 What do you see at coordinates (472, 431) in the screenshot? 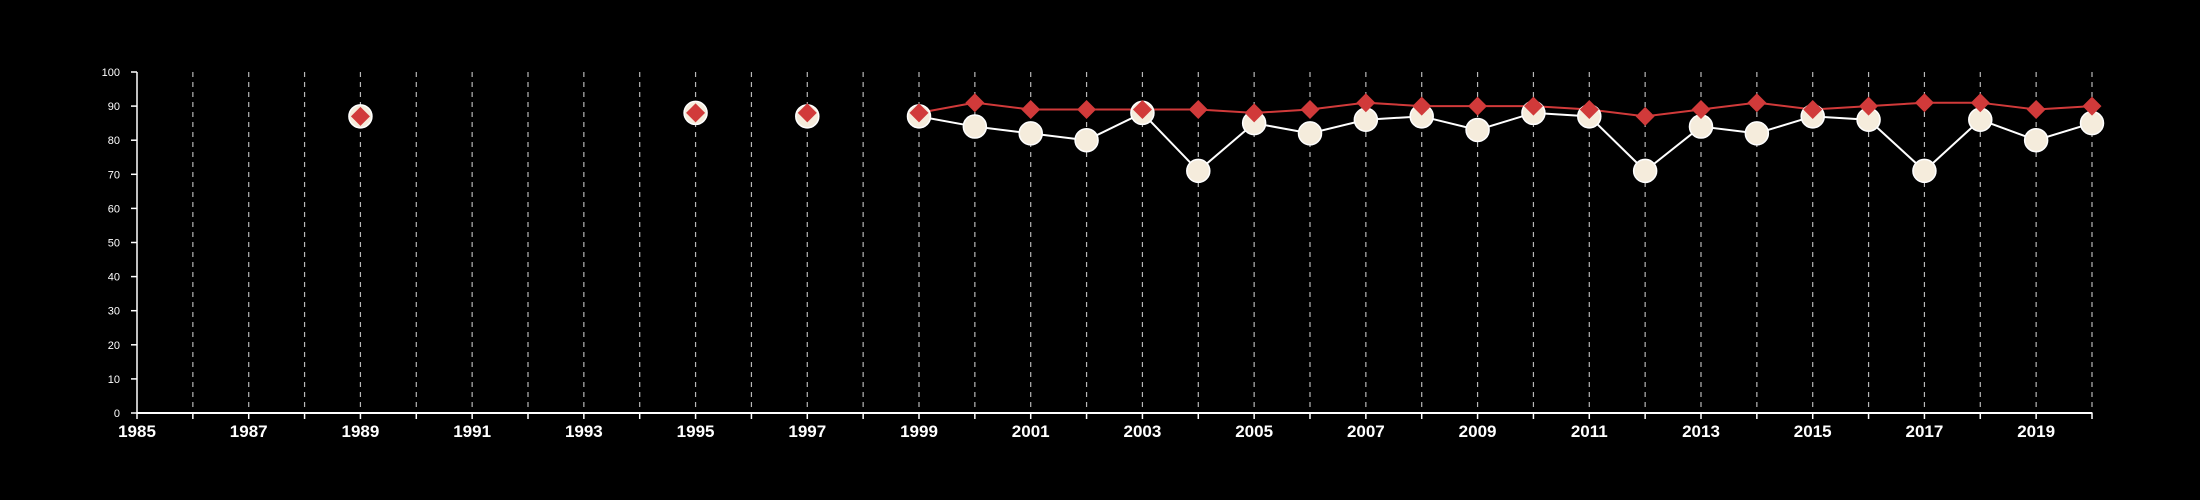
I see `x-tick-label: 1991` at bounding box center [472, 431].